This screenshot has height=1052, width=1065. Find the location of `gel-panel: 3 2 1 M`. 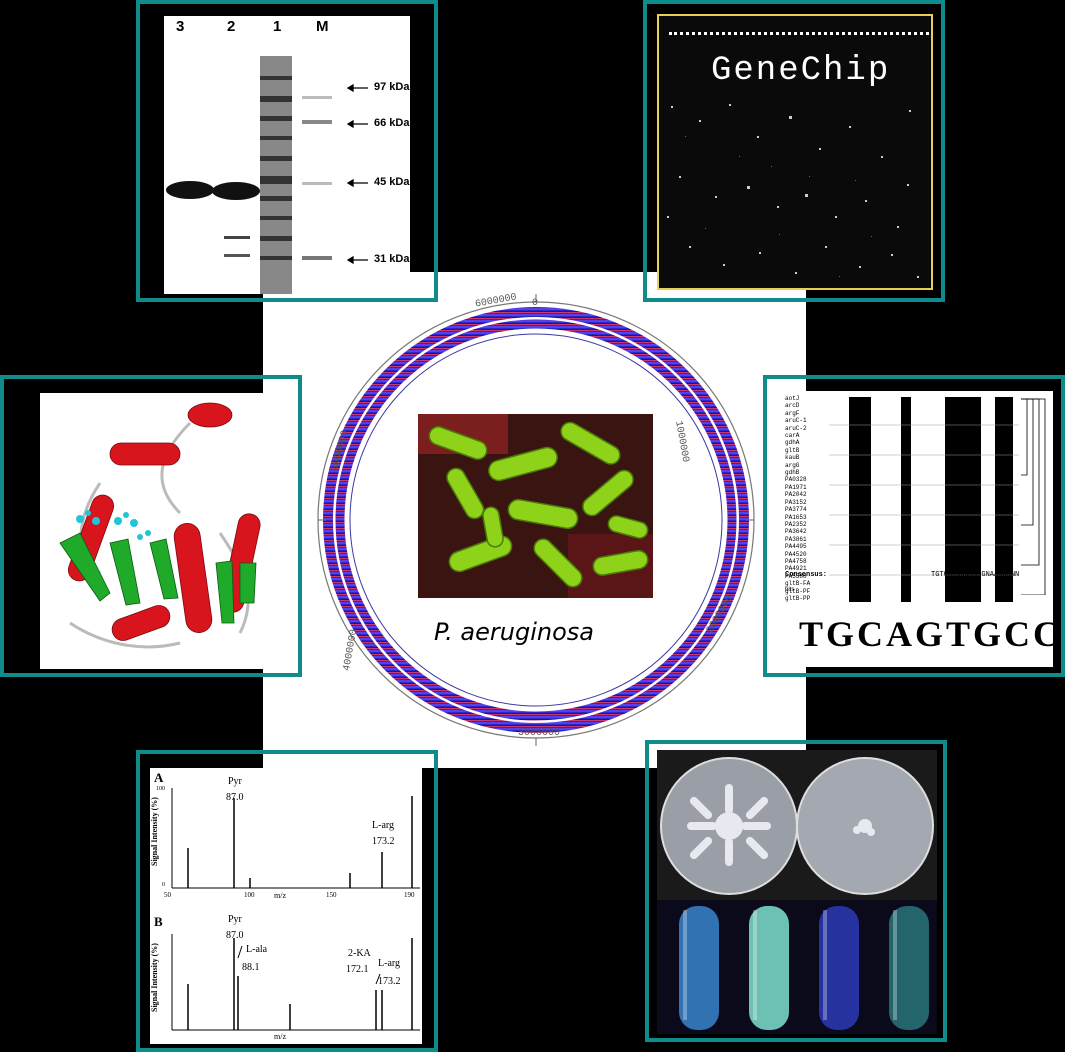

gel-panel: 3 2 1 M is located at coordinates (287, 151).